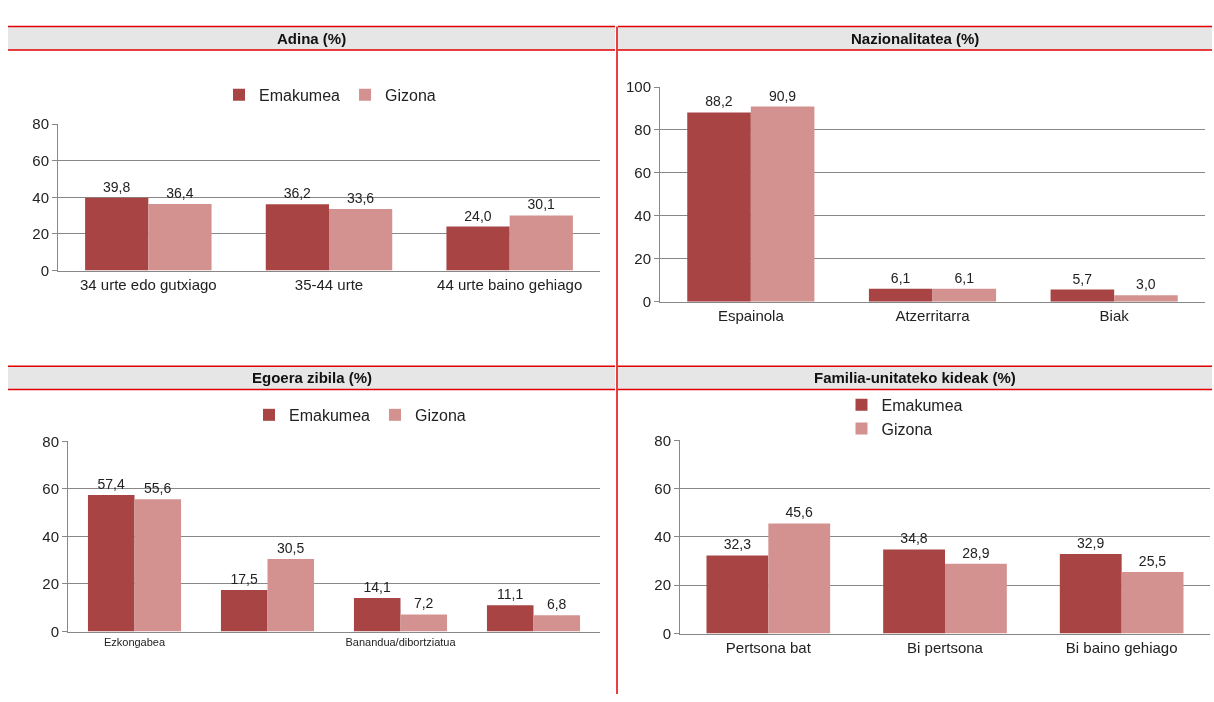 The image size is (1214, 702). I want to click on data-label: 24,0, so click(478, 215).